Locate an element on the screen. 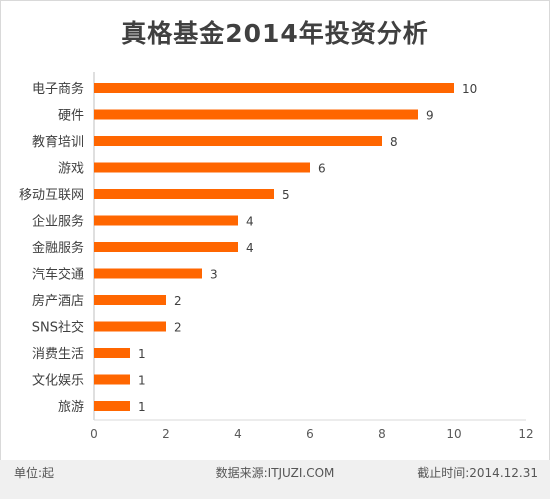  footer-bar: 单位:起 数据来源:ITJUZI.COM 截止时间:2014.12.31 is located at coordinates (275, 479).